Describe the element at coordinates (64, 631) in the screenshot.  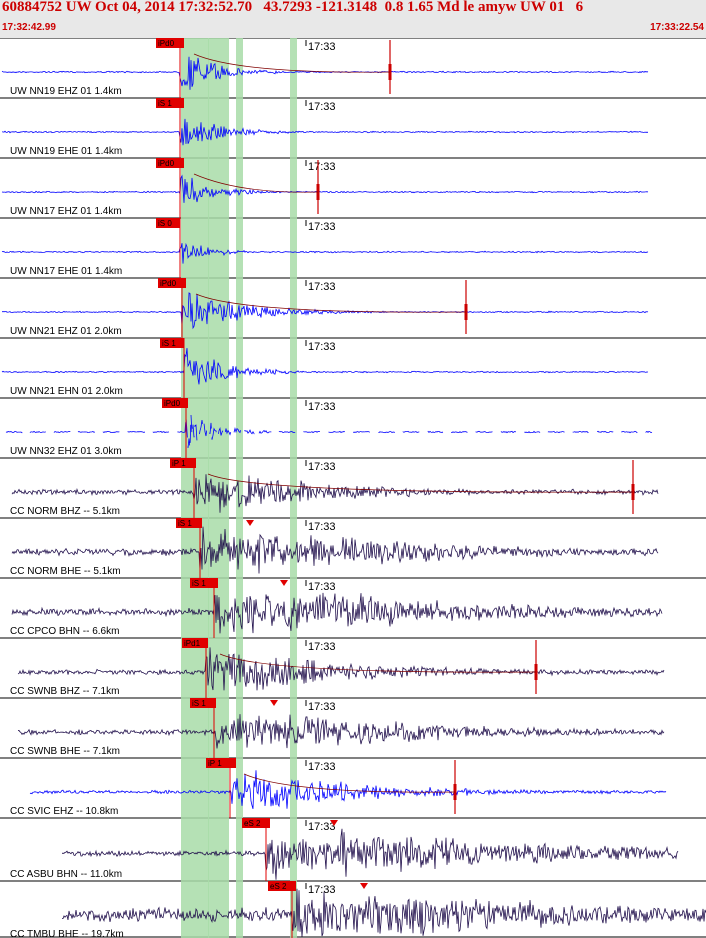
I see `channel-label: CC CPCO BHN -- 6.6km` at that location.